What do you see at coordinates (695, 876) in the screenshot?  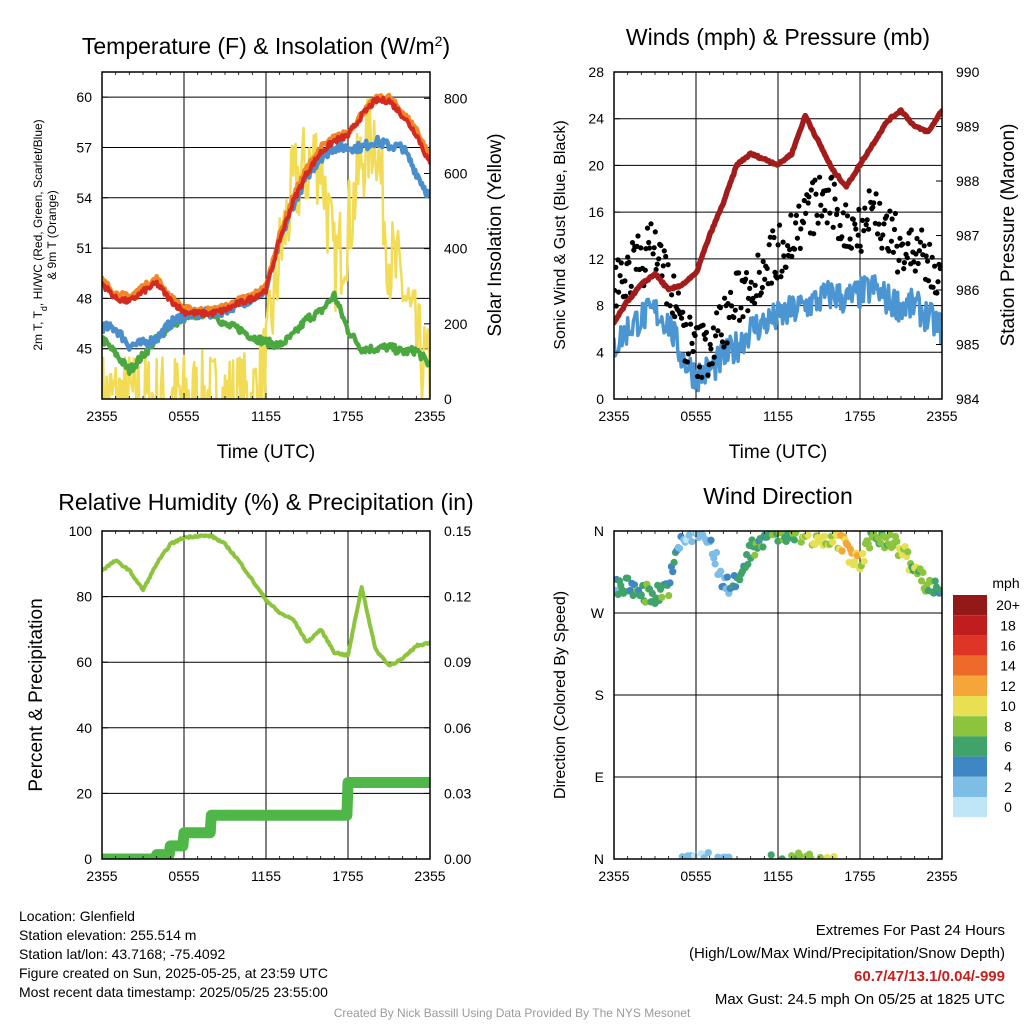 I see `dir-xtick-label-1: 0555` at bounding box center [695, 876].